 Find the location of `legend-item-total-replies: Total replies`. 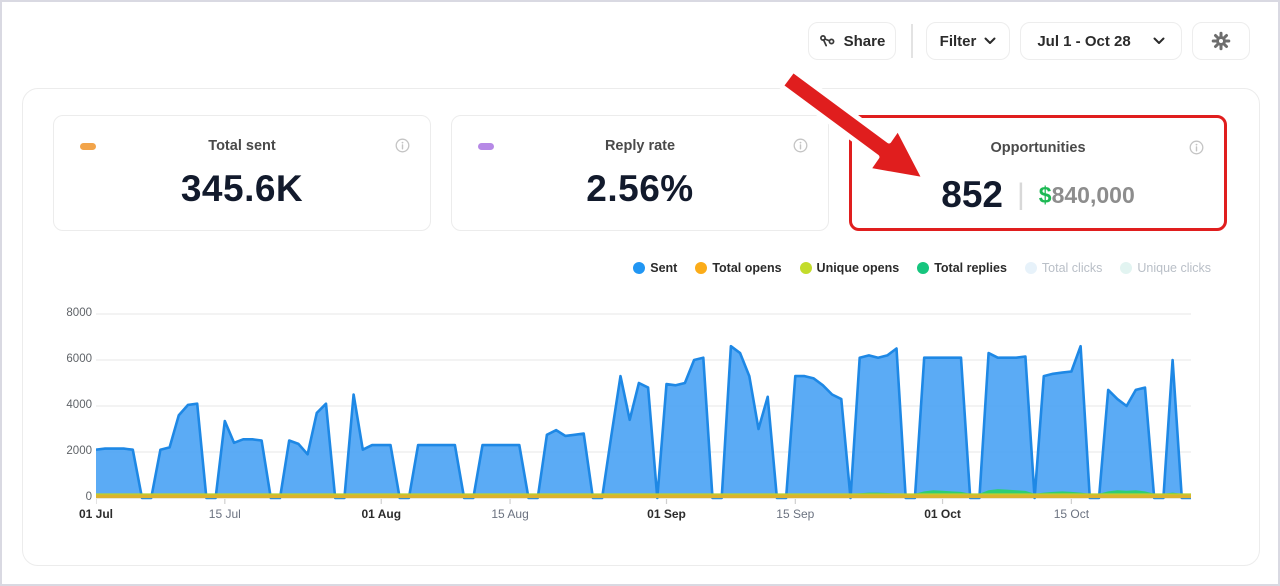

legend-item-total-replies: Total replies is located at coordinates (962, 268).